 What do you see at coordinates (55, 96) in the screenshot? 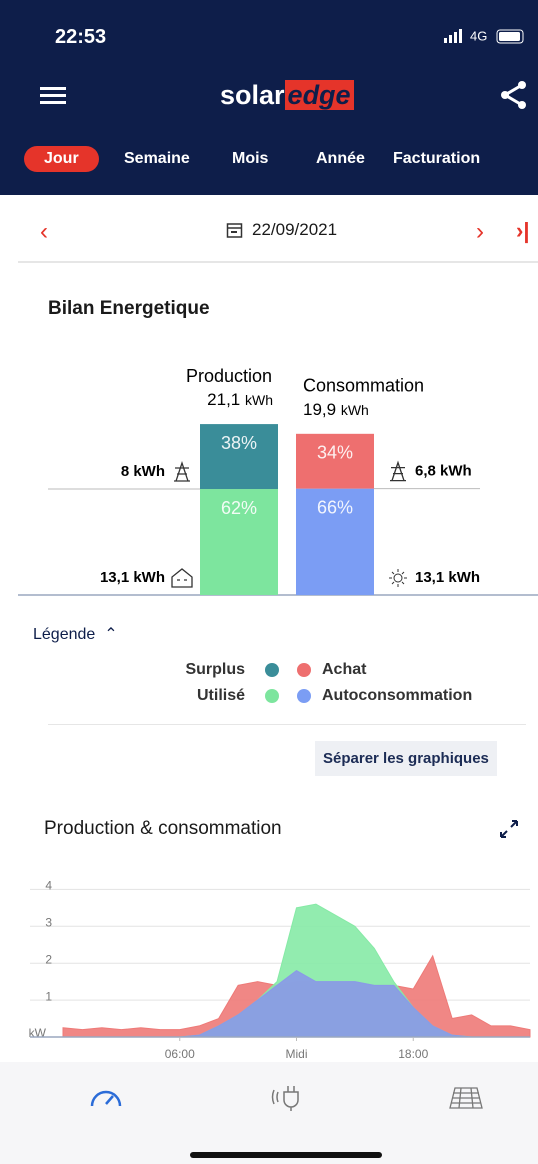
I see `menu-icon` at bounding box center [55, 96].